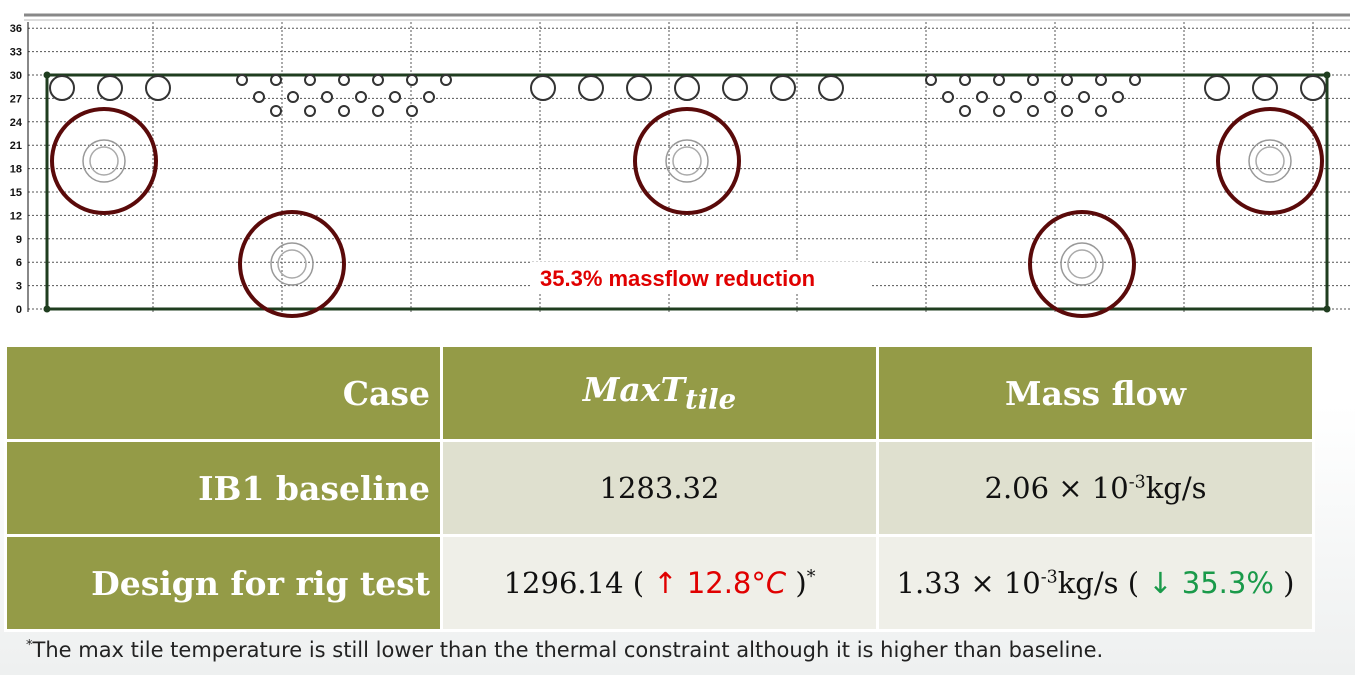 The height and width of the screenshot is (675, 1355). I want to click on cell-maxt-baseline: 1283.32, so click(659, 488).